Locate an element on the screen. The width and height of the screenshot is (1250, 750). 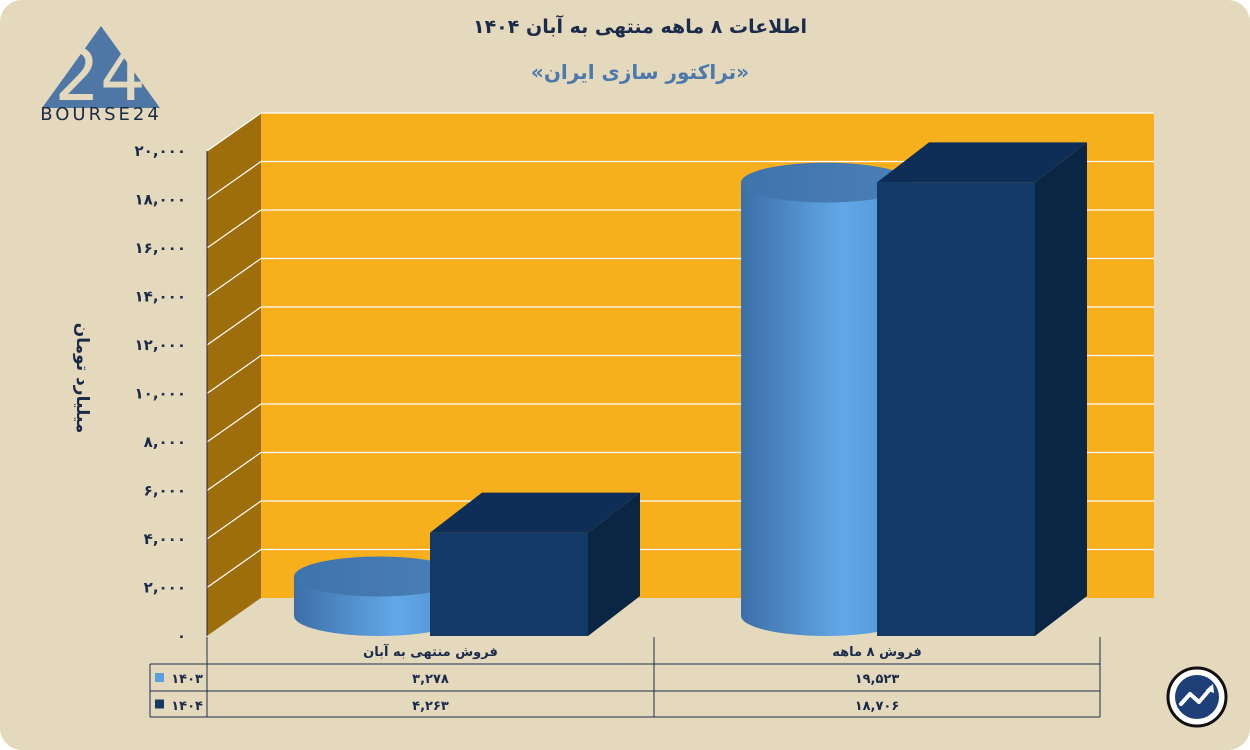
data-label: ۱۹,۵۲۳ is located at coordinates (877, 679).